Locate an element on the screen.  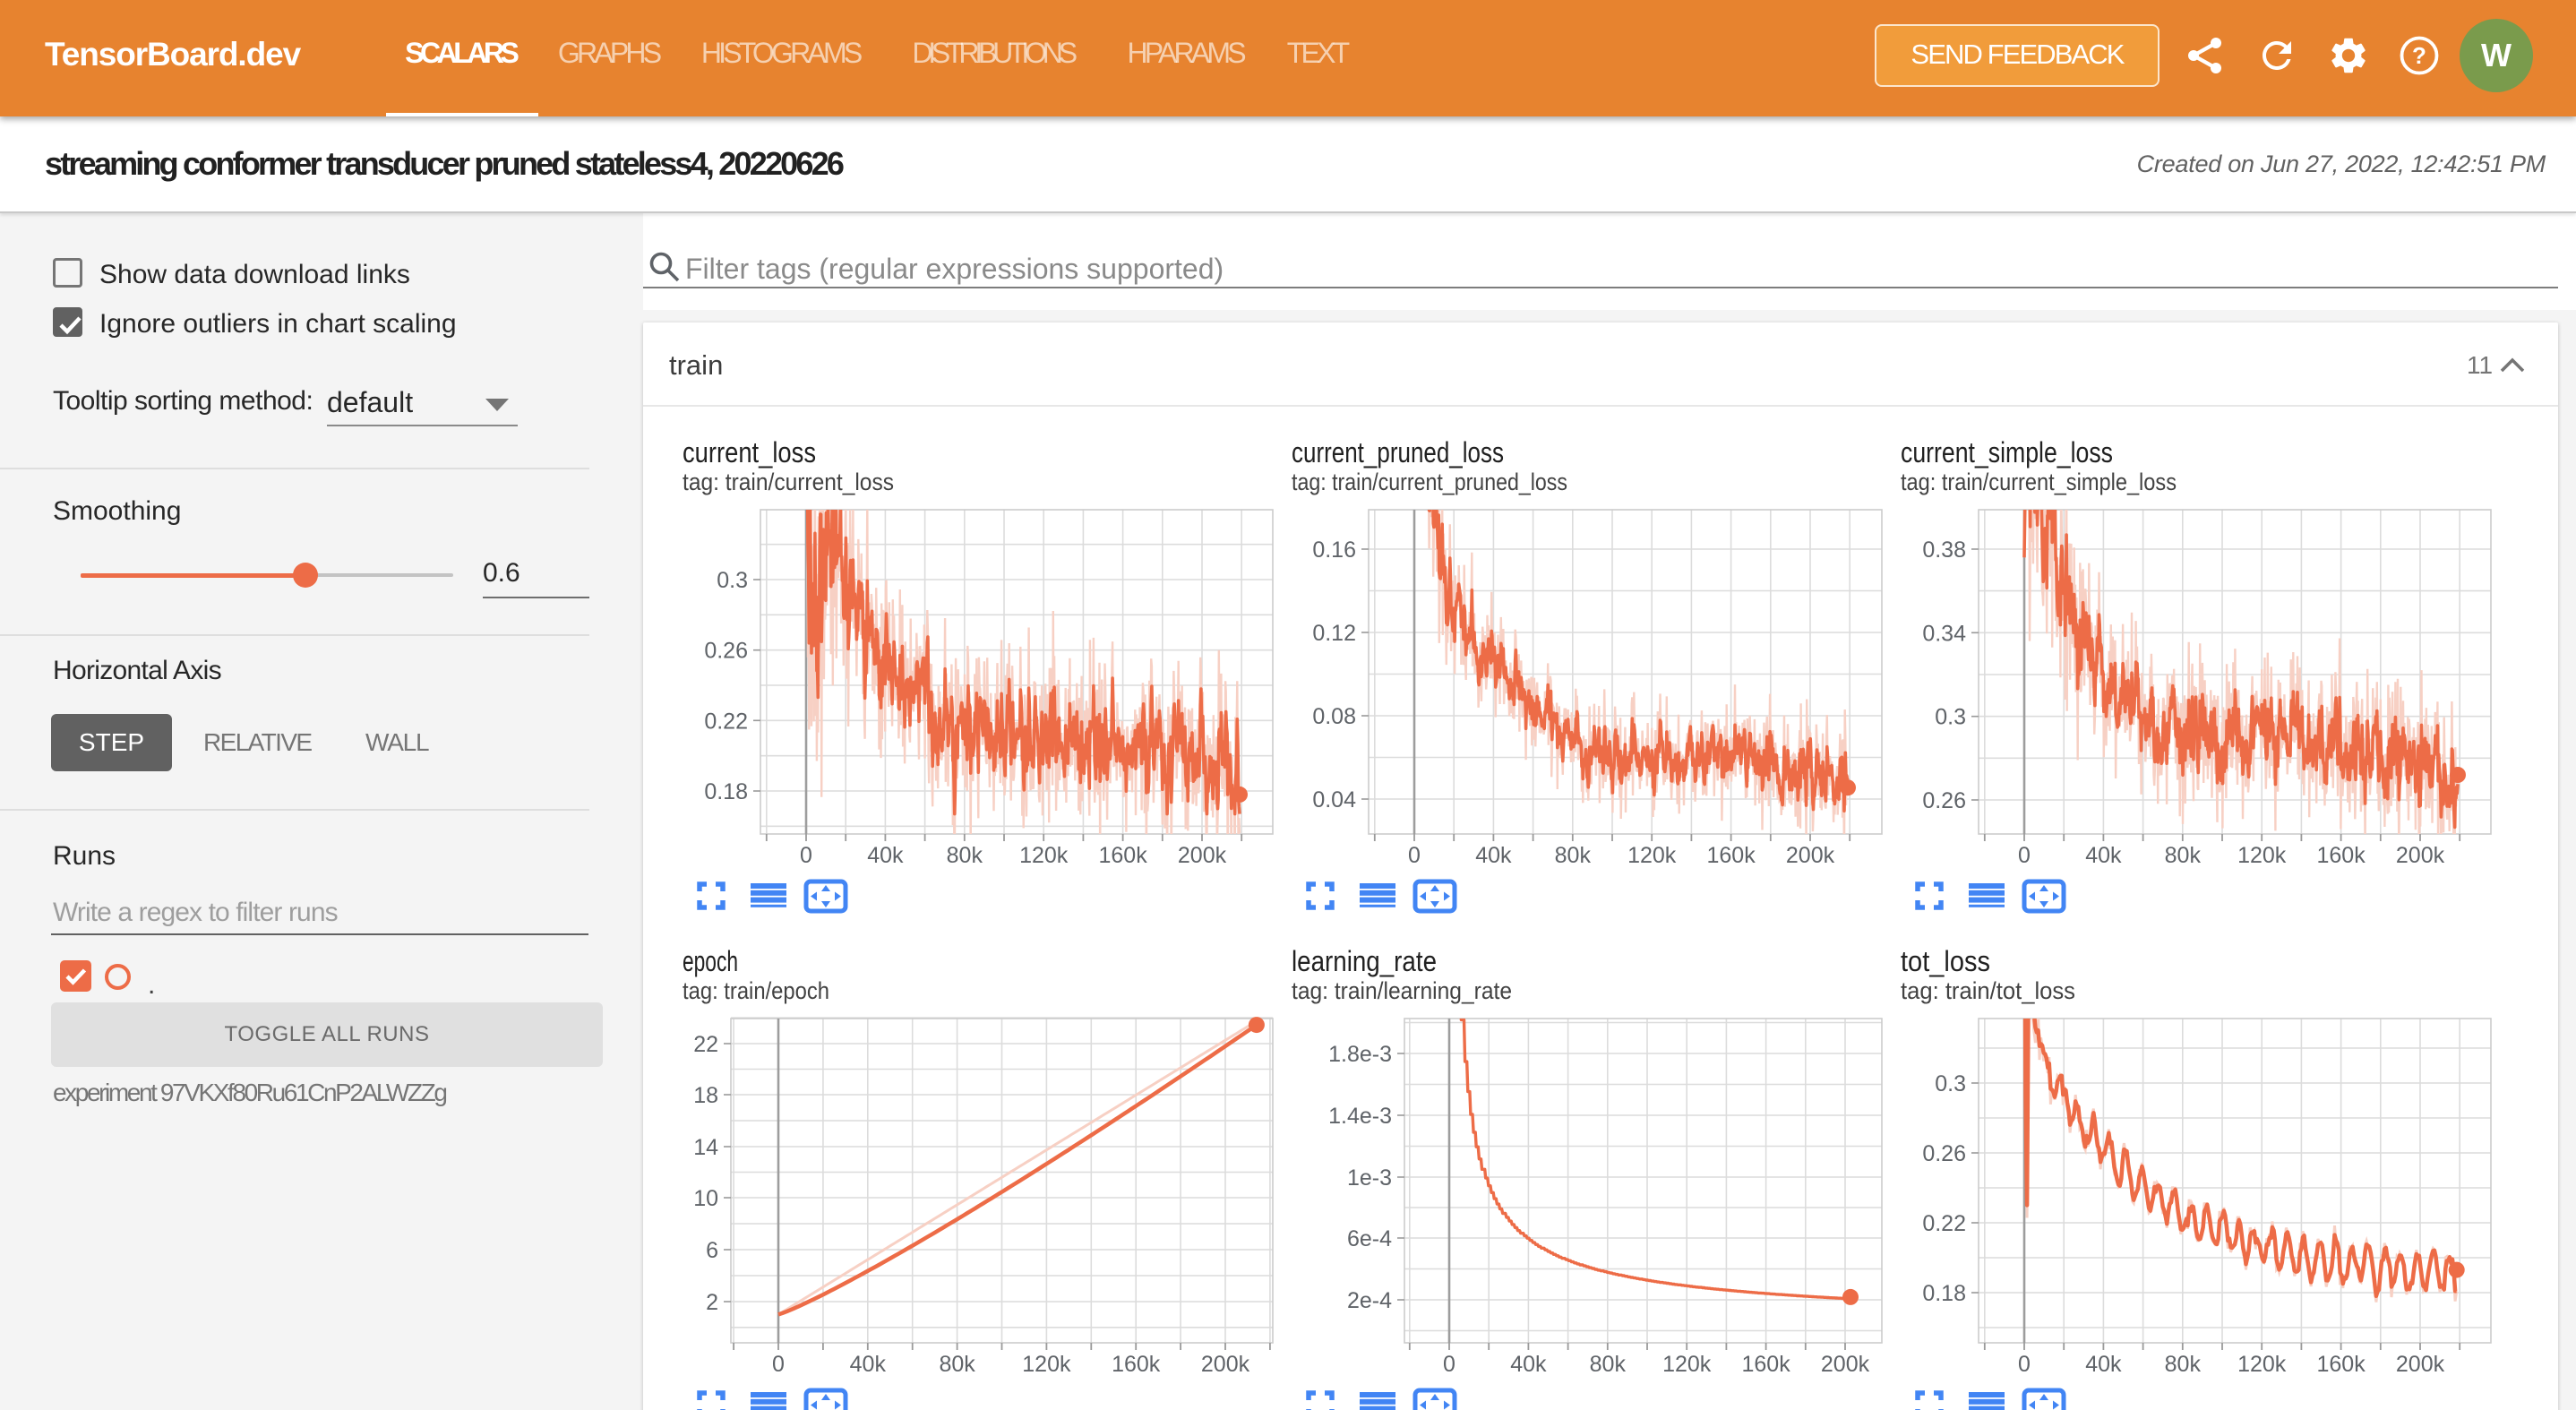
svg-text: 0.08 is located at coordinates (1334, 716).